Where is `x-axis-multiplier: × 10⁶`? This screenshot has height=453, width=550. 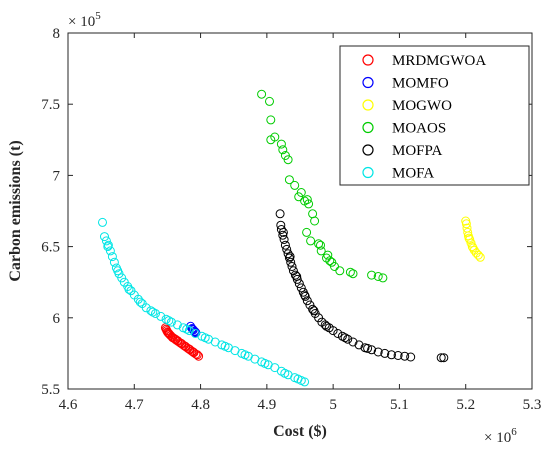
x-axis-multiplier: × 10⁶ is located at coordinates (500, 436).